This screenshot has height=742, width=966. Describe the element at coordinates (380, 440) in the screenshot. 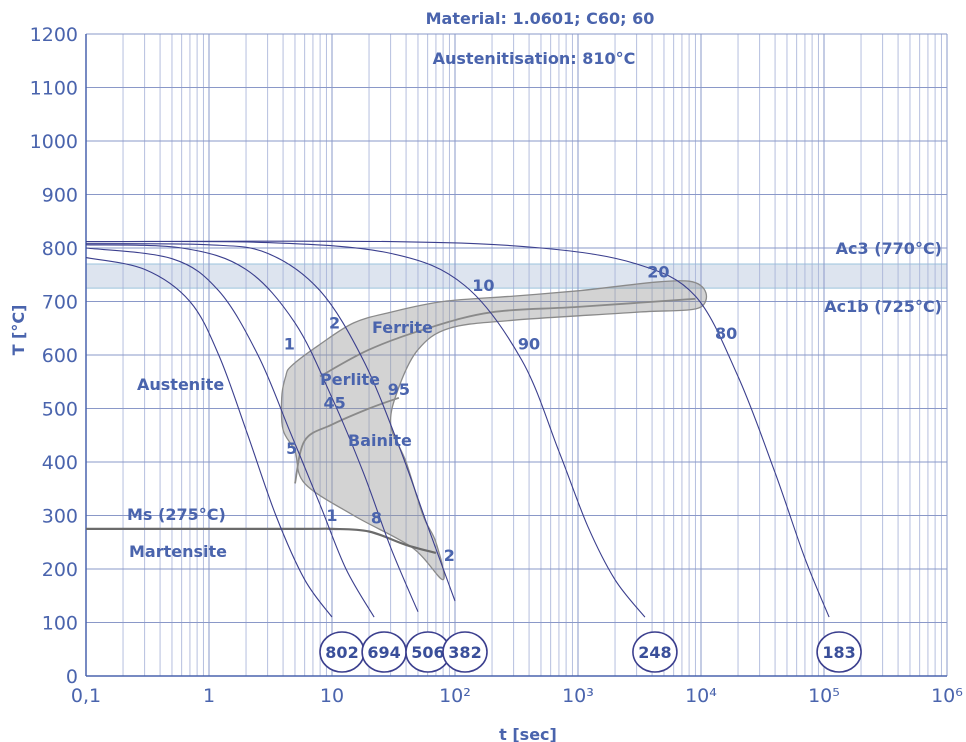

I see `bainite-label: Bainite` at that location.